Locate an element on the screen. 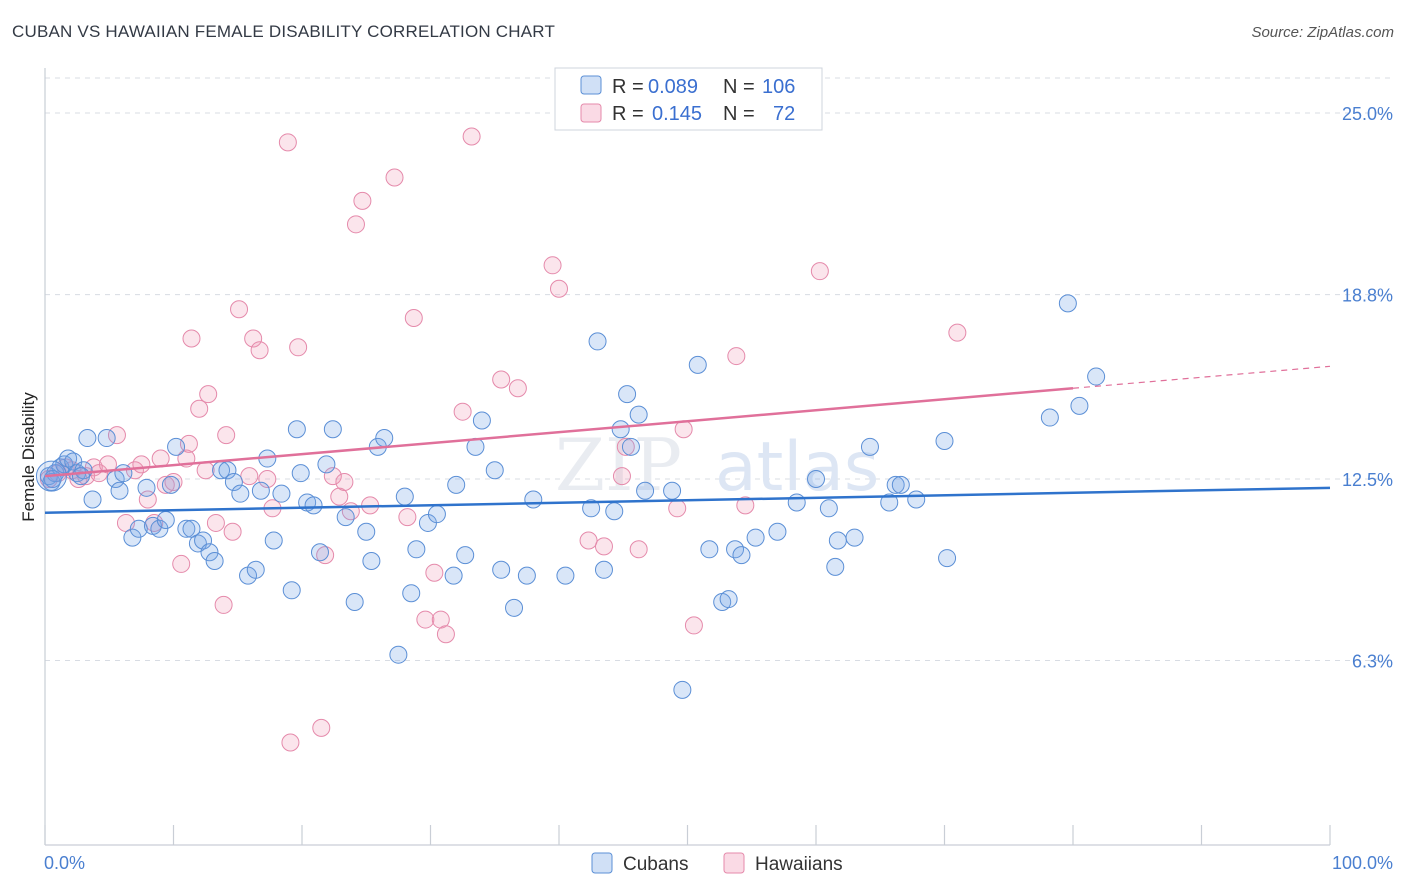  legend-swatch-cubans is located at coordinates (591, 85).